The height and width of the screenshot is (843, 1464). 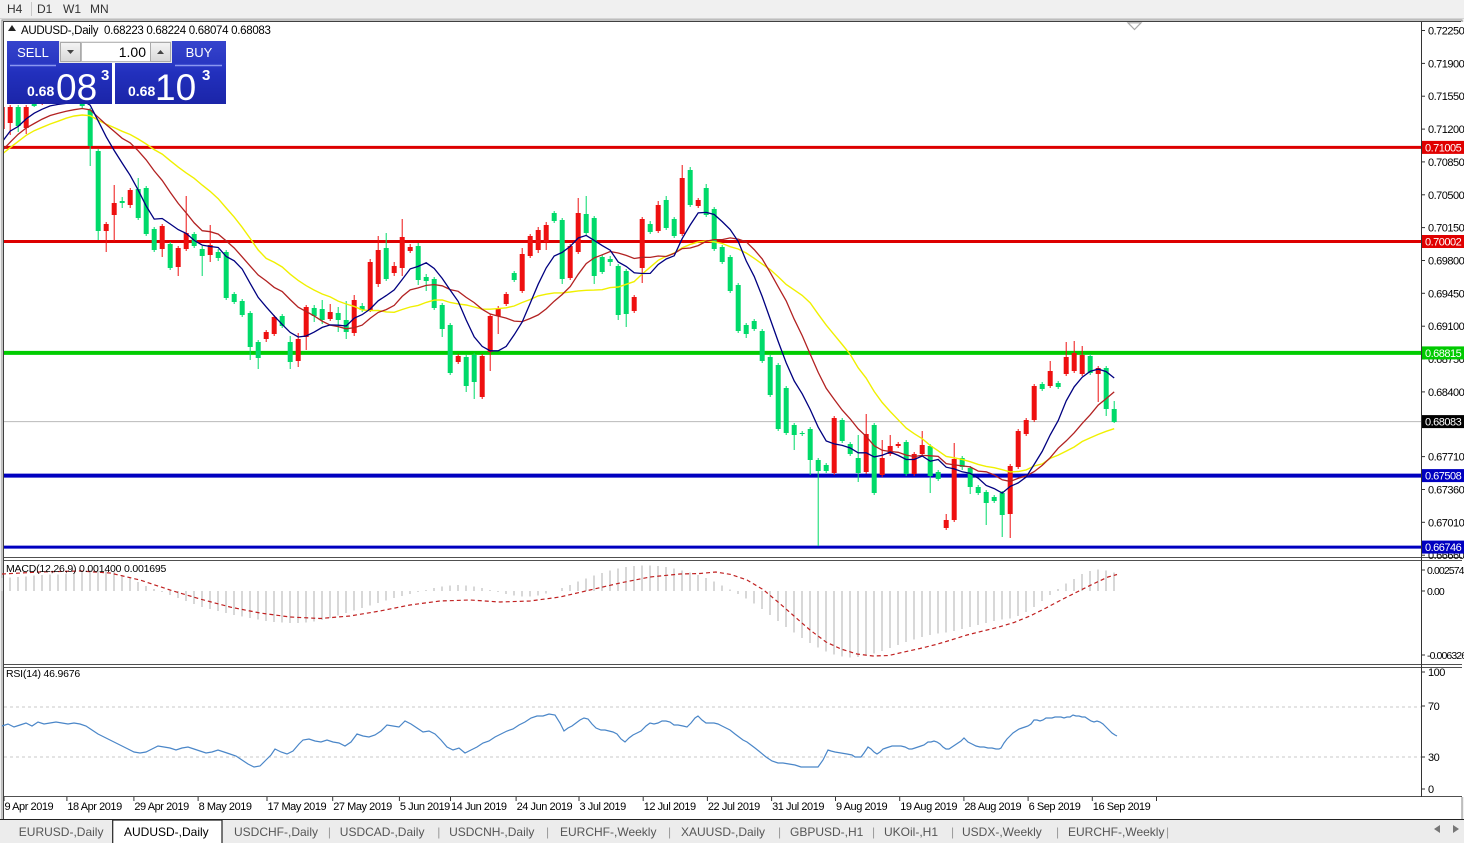 I want to click on svg-text: 100, so click(x=1436, y=673).